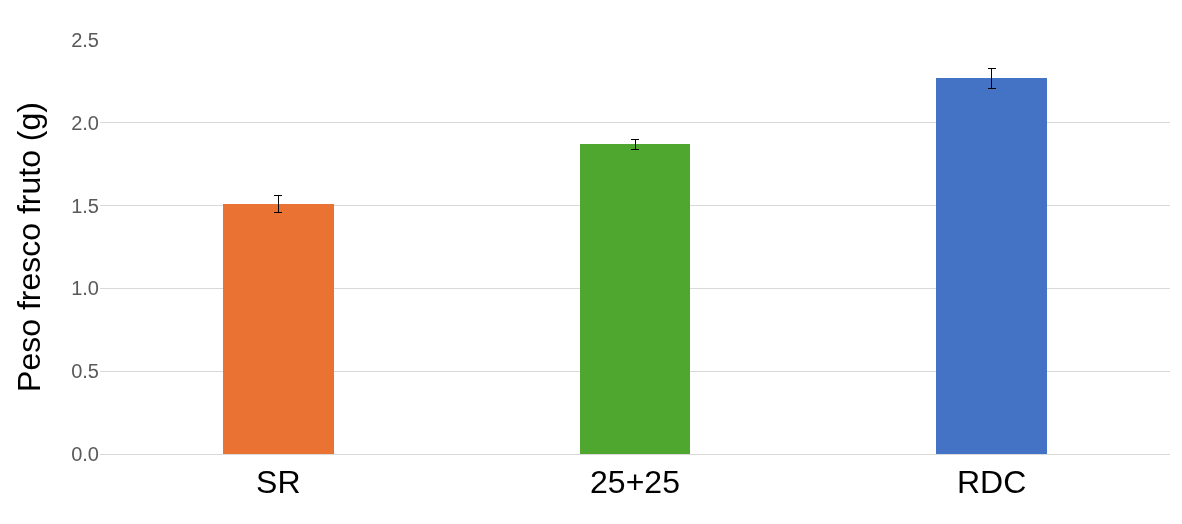 This screenshot has width=1182, height=524. I want to click on x-tick-label: SR, so click(278, 482).